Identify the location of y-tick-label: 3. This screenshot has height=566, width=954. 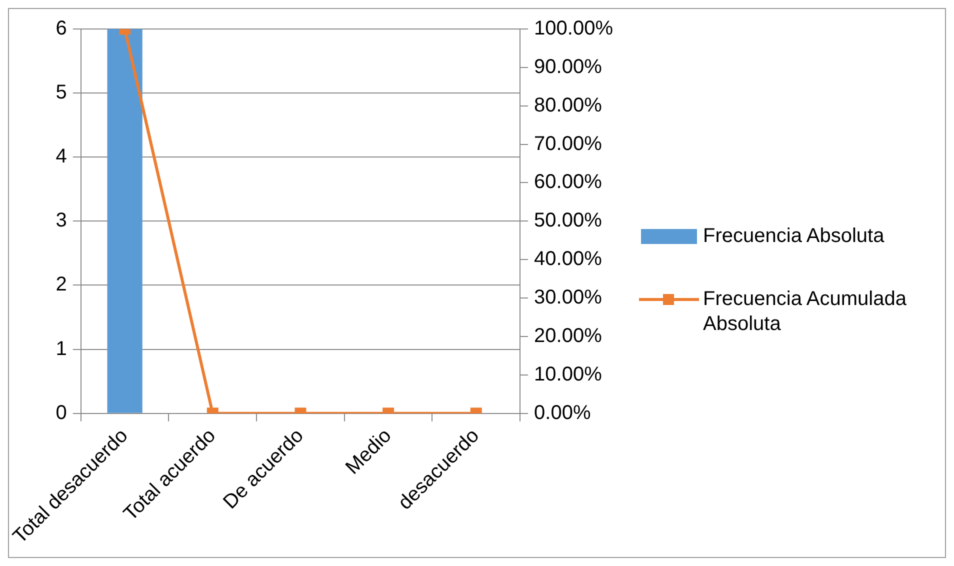
(61, 221).